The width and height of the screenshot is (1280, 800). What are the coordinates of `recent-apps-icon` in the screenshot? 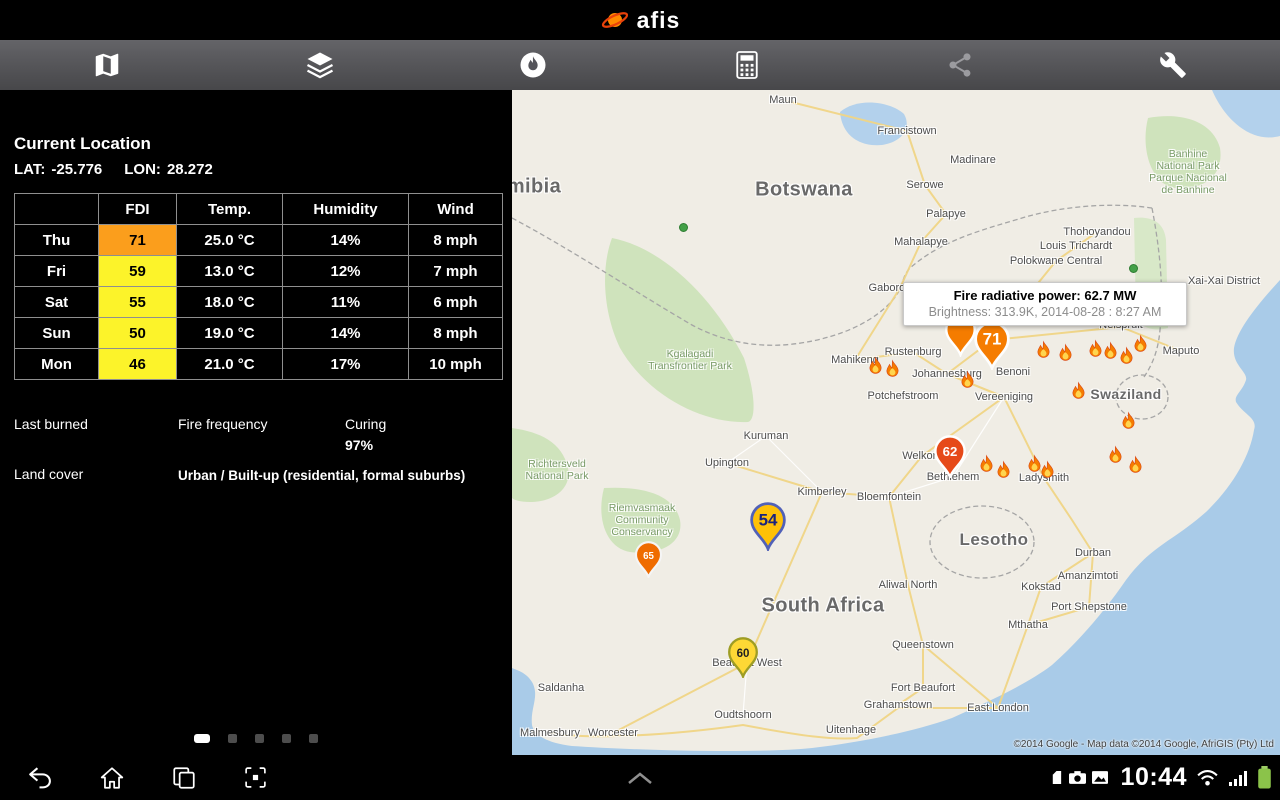 It's located at (184, 777).